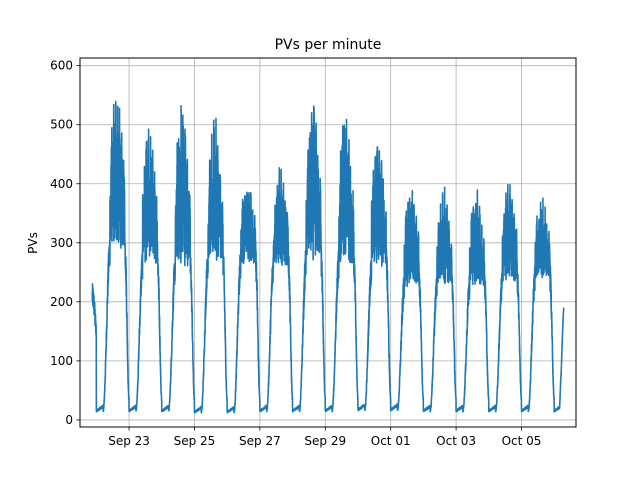  I want to click on y-tick-label: 600, so click(61, 66).